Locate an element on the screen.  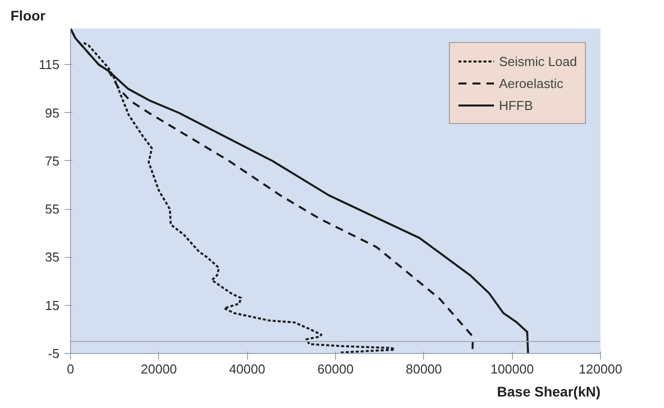
x-tick-label: 0 is located at coordinates (70, 369).